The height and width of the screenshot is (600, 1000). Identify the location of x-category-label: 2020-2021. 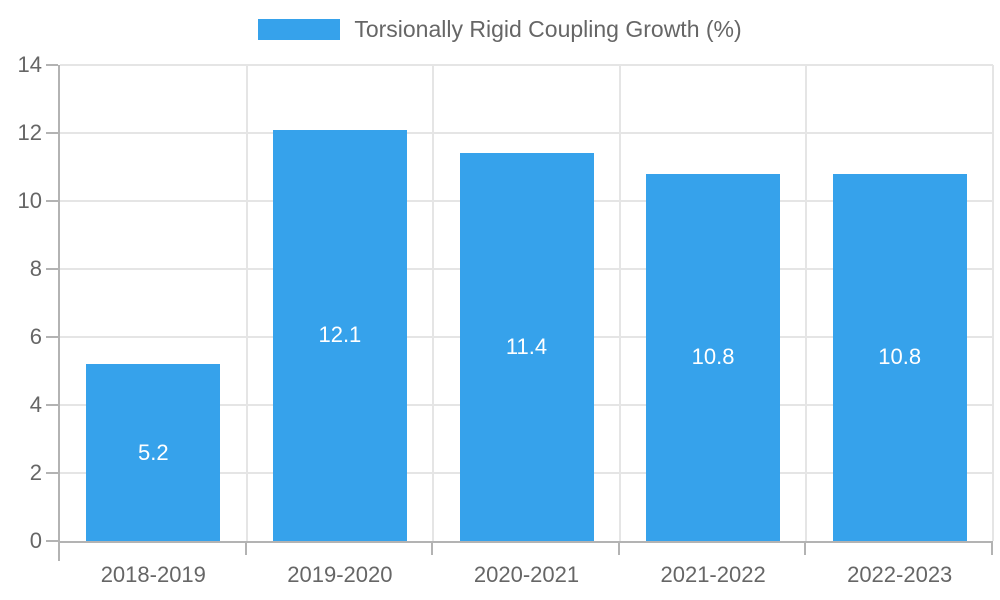
(526, 574).